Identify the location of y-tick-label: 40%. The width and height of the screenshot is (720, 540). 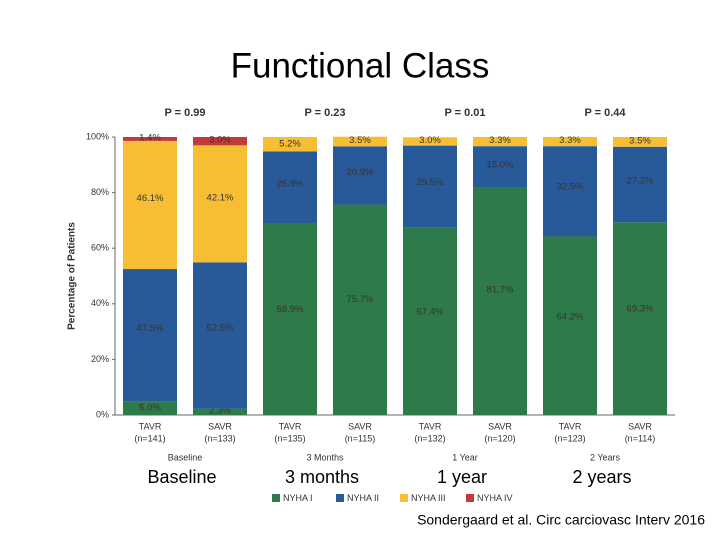
(100, 303).